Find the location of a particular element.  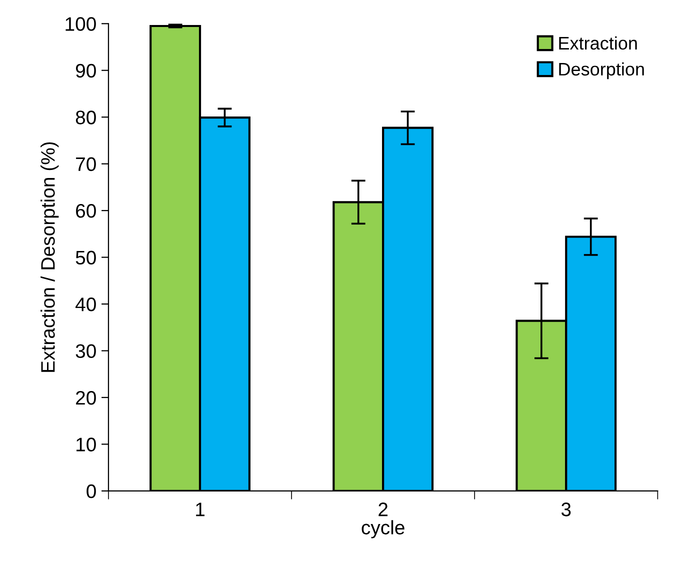

y-axis-title: Extraction / Desorption (%) is located at coordinates (49, 257).